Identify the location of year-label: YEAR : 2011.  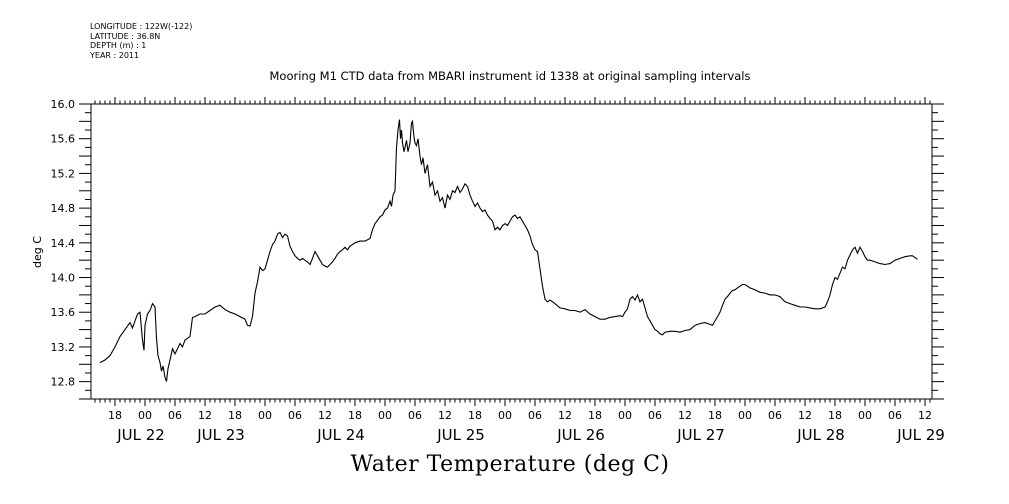
(115, 55).